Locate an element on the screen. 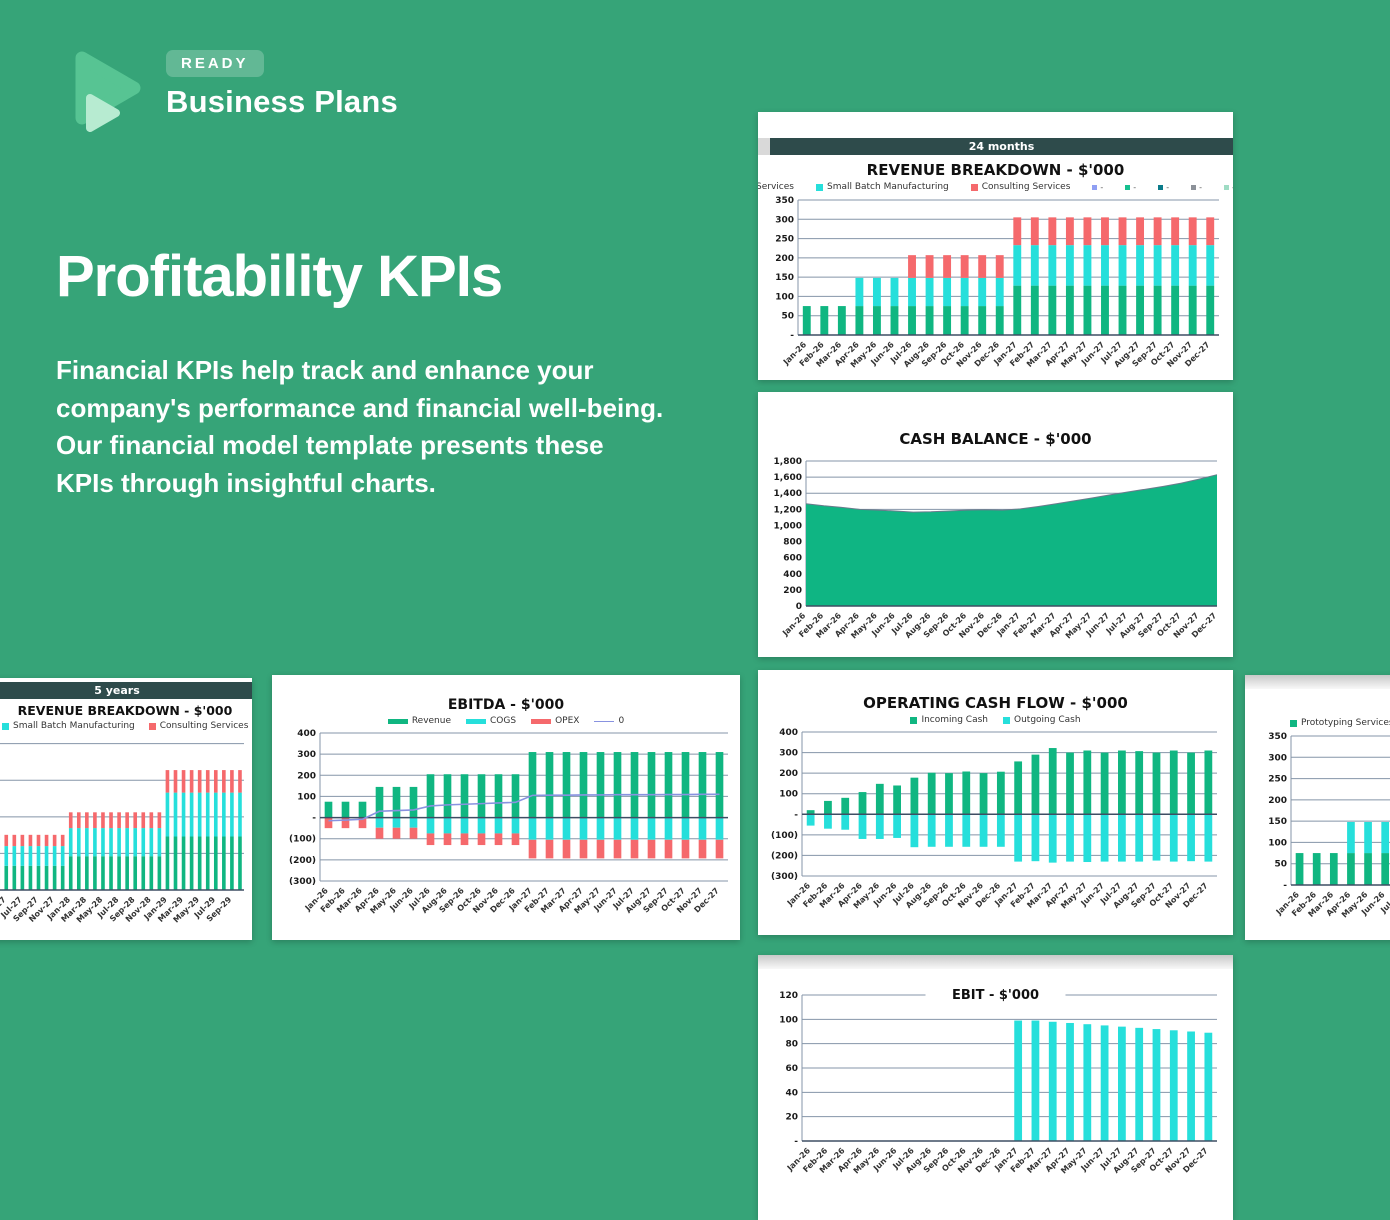  brand-name: Business Plans is located at coordinates (282, 102).